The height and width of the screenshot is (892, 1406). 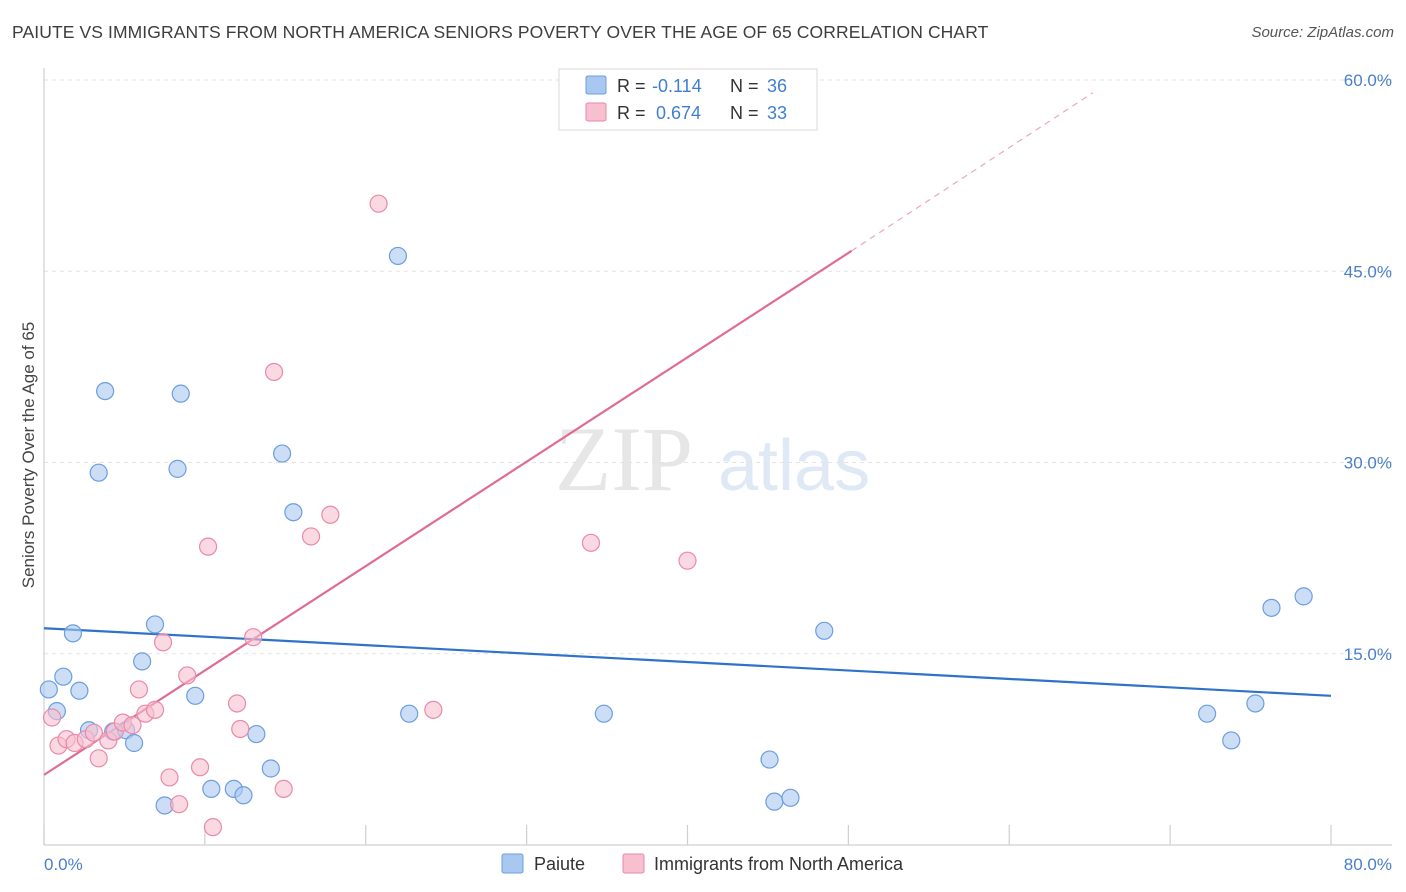 What do you see at coordinates (678, 113) in the screenshot?
I see `legend-r-value-immigrants: 0.674` at bounding box center [678, 113].